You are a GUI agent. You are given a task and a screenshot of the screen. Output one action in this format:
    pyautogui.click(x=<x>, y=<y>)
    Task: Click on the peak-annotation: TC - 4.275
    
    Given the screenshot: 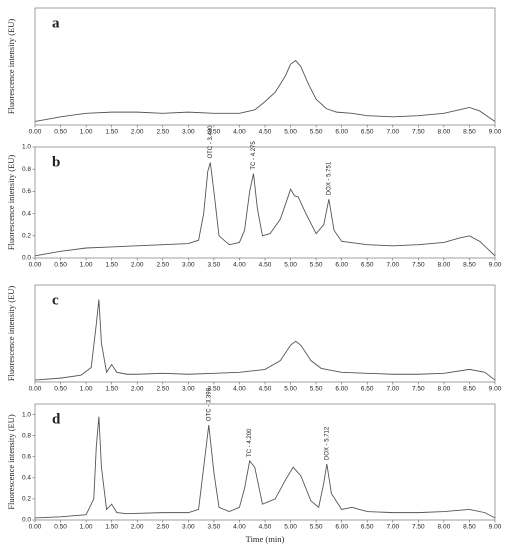 What is the action you would take?
    pyautogui.click(x=254, y=155)
    